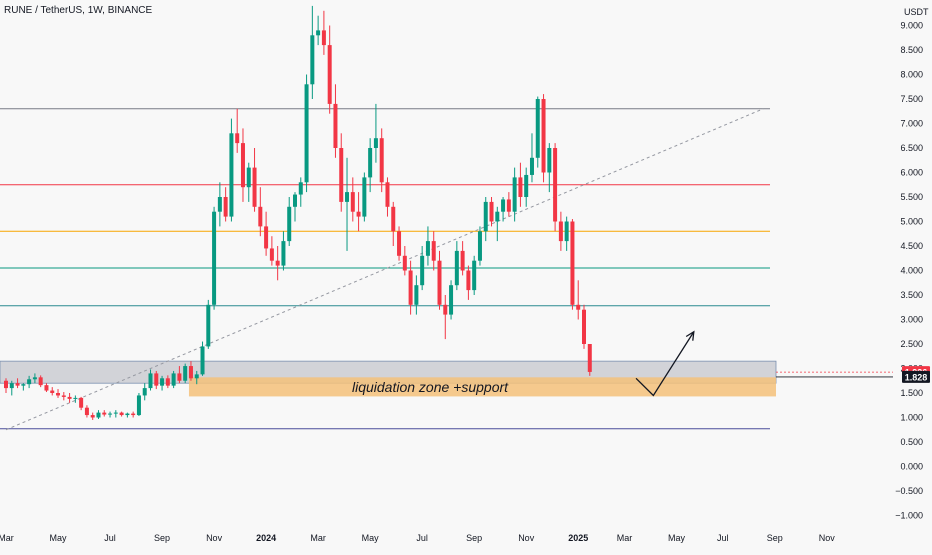 The image size is (932, 555). Describe the element at coordinates (482, 387) in the screenshot. I see `support-zone` at that location.